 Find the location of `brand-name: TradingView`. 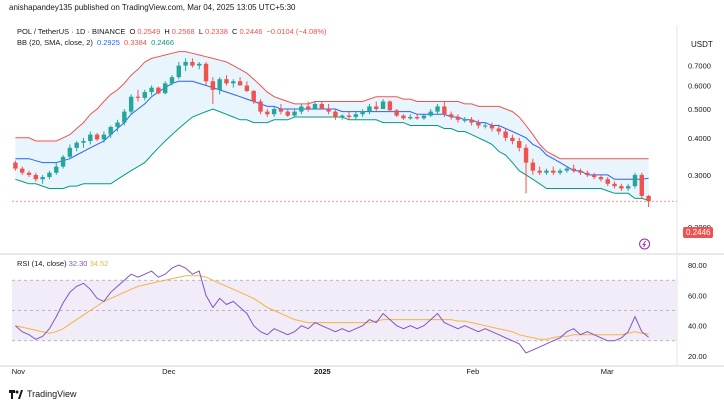

brand-name: TradingView is located at coordinates (52, 394).